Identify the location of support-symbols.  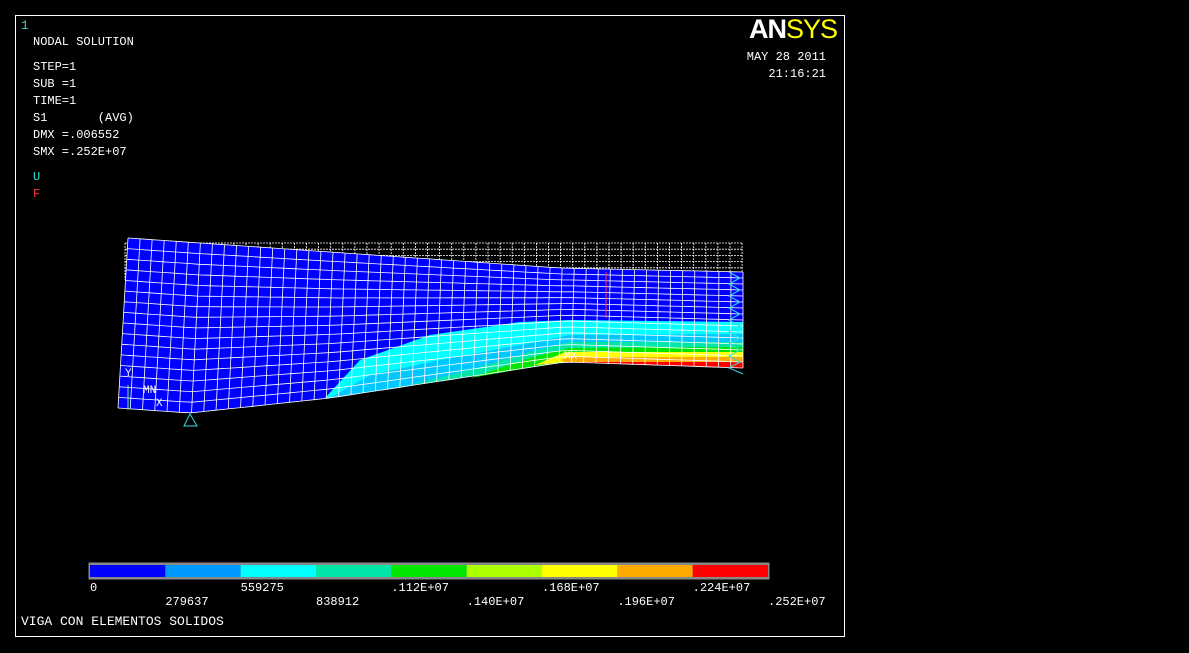
(735, 323).